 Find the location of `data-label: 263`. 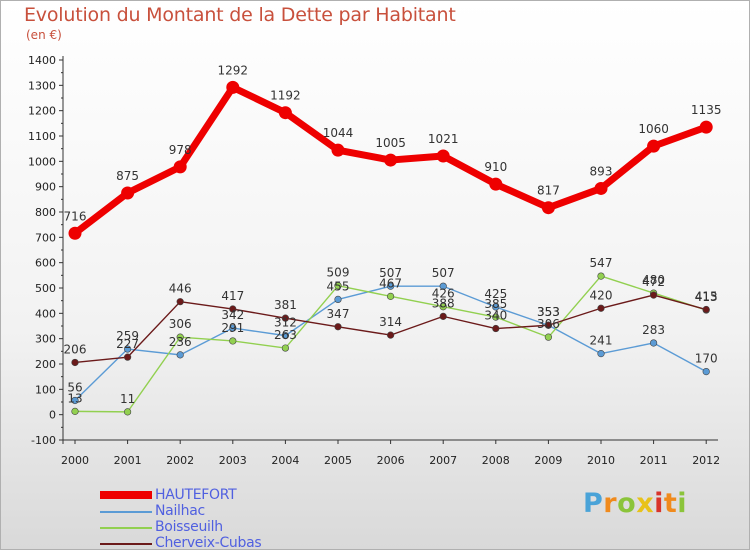

data-label: 263 is located at coordinates (285, 335).